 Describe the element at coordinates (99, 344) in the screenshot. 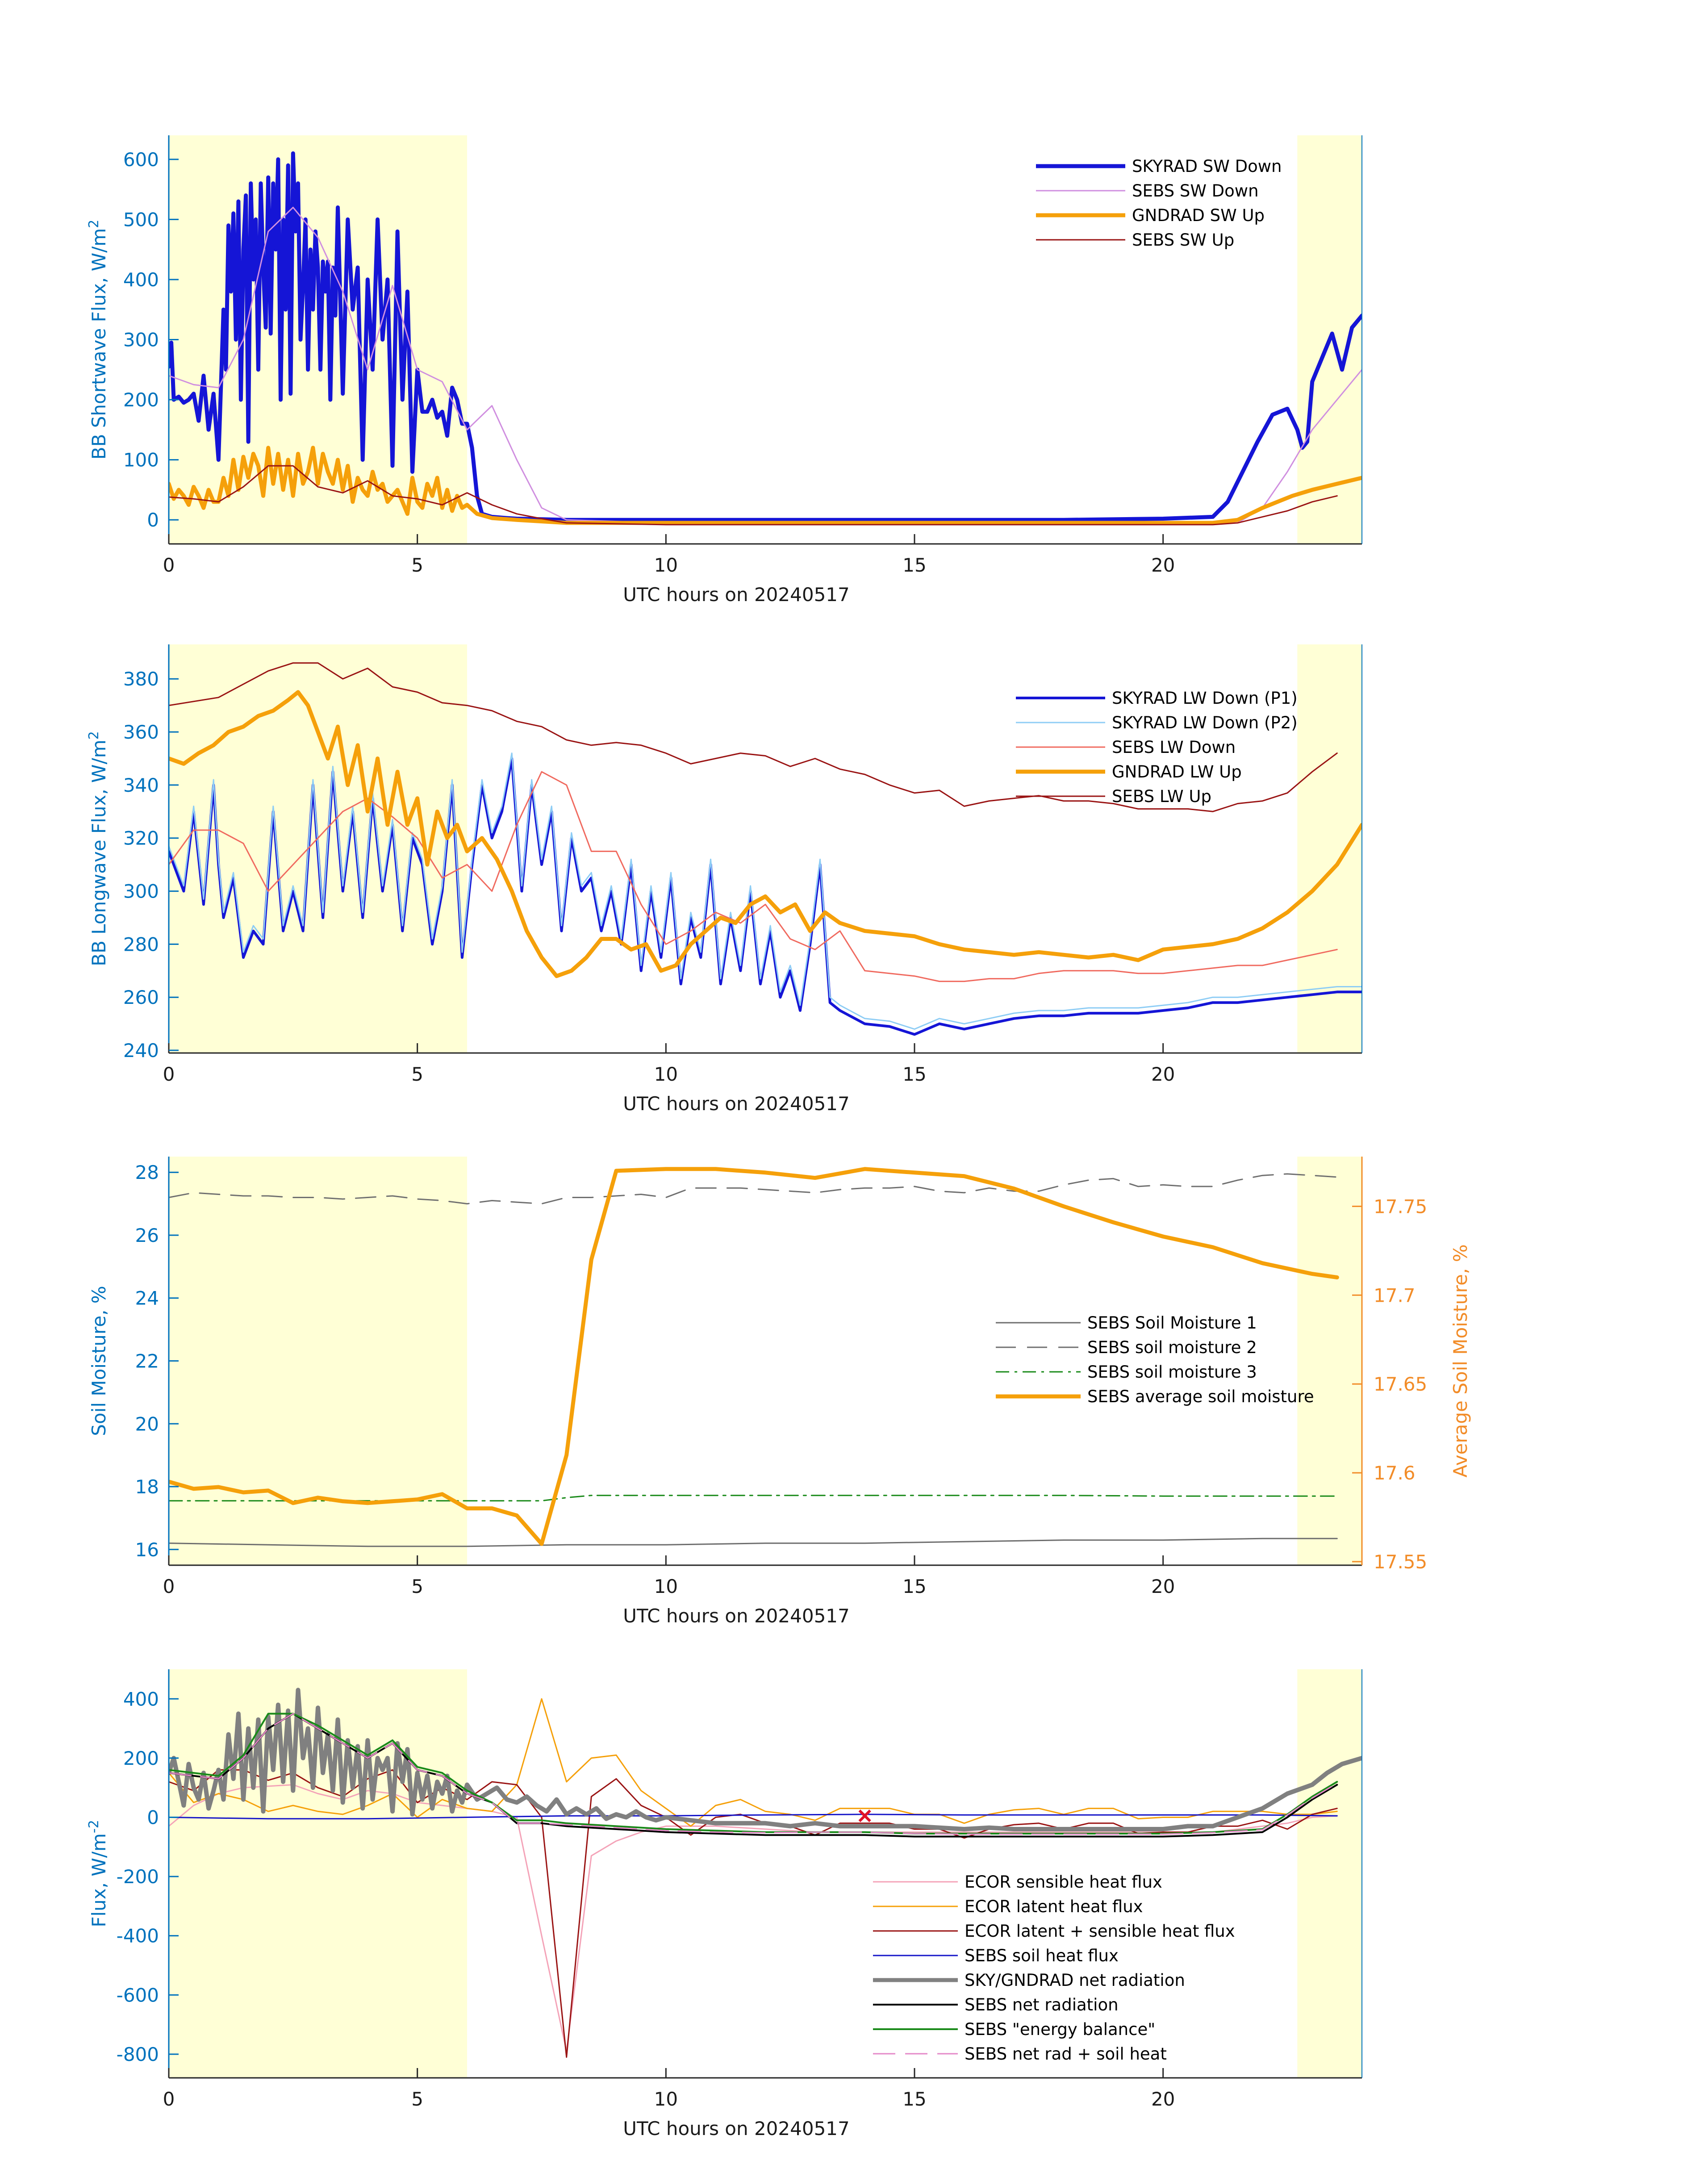

I see `y-axis-label-main: BB Shortwave Flux, W/m` at that location.